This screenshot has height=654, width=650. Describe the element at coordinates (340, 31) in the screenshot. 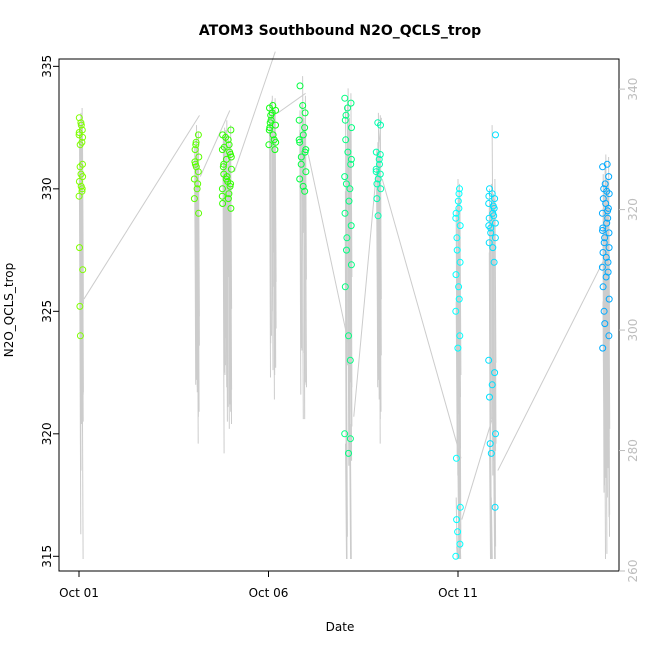

I see `chart-title: ATOM3 Southbound N2O_QCLS_trop` at that location.